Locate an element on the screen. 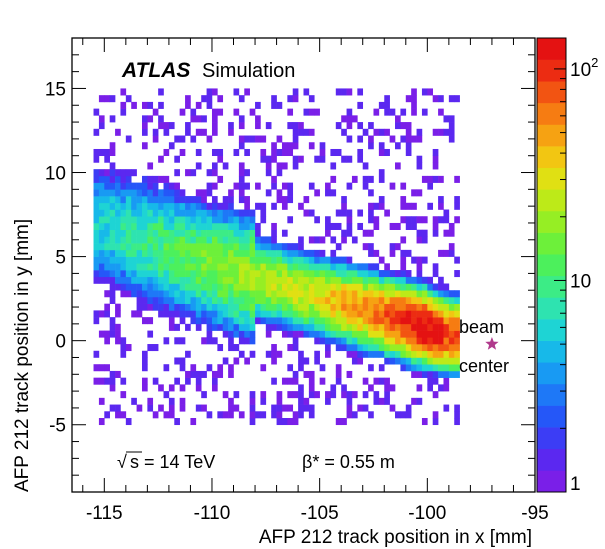 Image resolution: width=605 pixels, height=549 pixels. colorbar-tick-label: 1 is located at coordinates (575, 484).